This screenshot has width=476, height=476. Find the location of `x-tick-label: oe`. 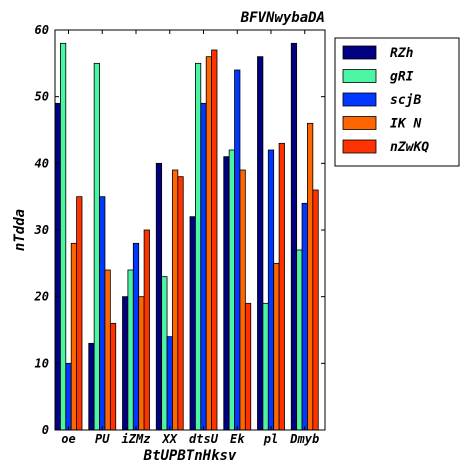

x-tick-label: oe is located at coordinates (68, 439).